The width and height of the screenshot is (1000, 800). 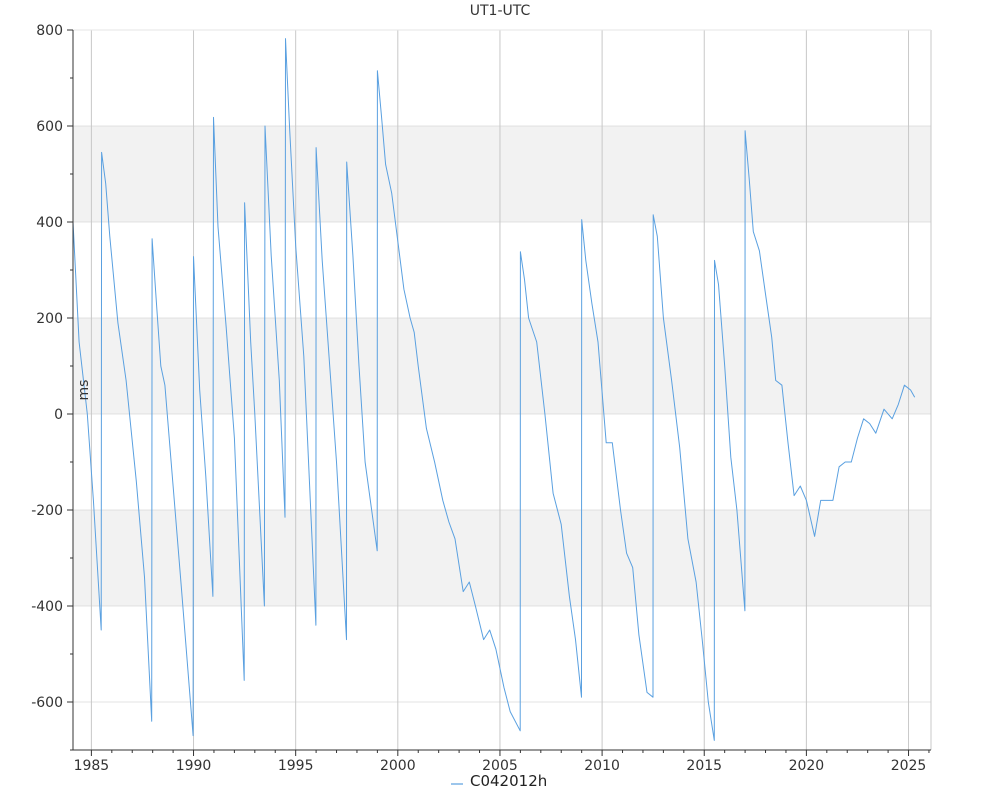 What do you see at coordinates (49, 223) in the screenshot?
I see `y-tick-label: 400` at bounding box center [49, 223].